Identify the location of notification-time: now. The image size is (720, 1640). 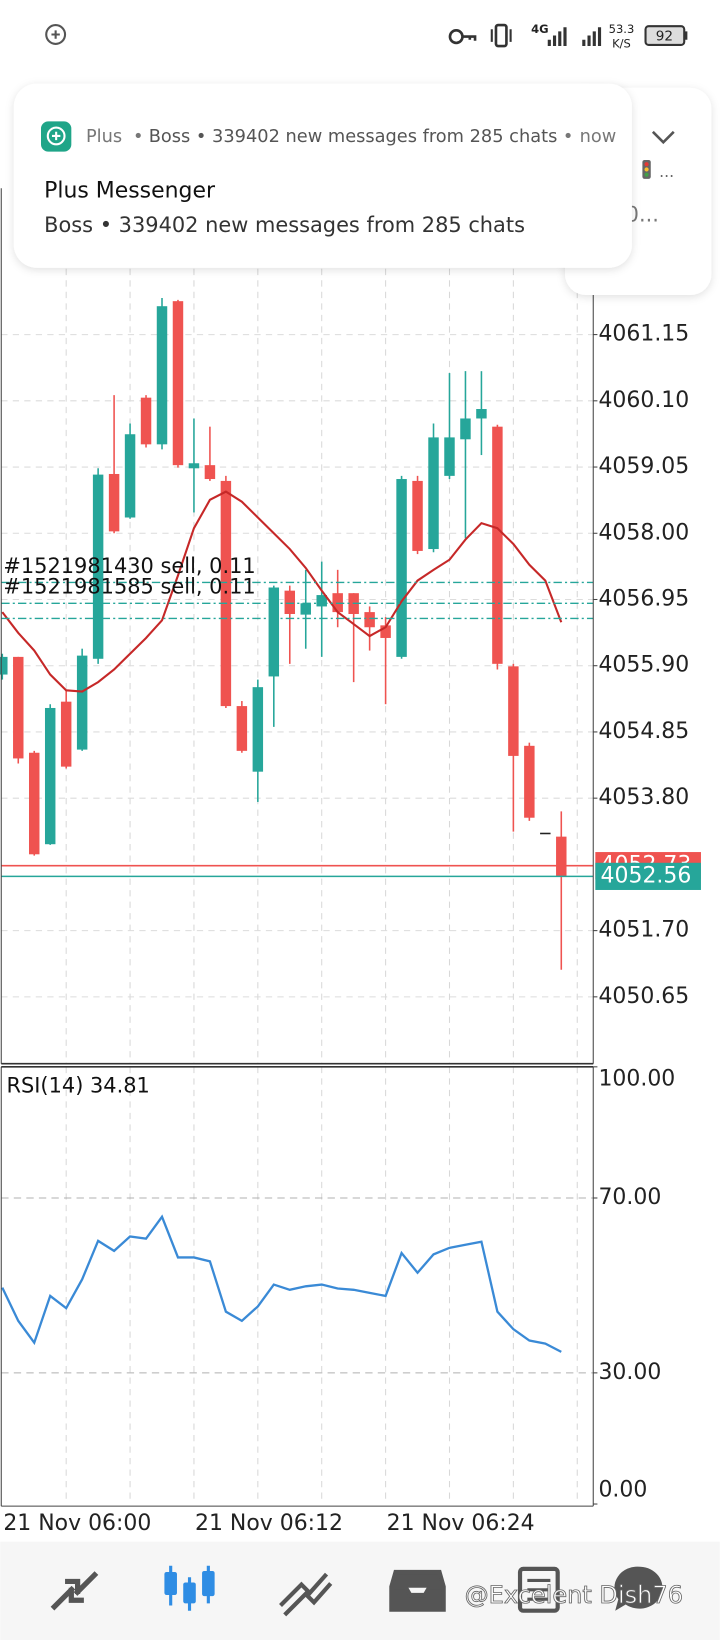
(598, 136).